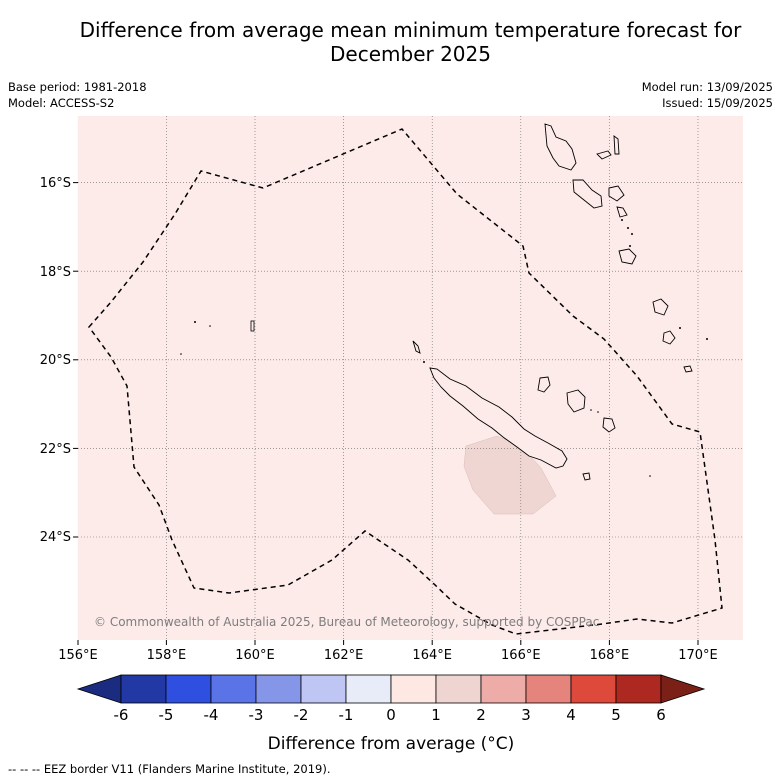  What do you see at coordinates (707, 95) in the screenshot?
I see `meta-right: Model run: 13/09/2025 Issued: 15/09/2025` at bounding box center [707, 95].